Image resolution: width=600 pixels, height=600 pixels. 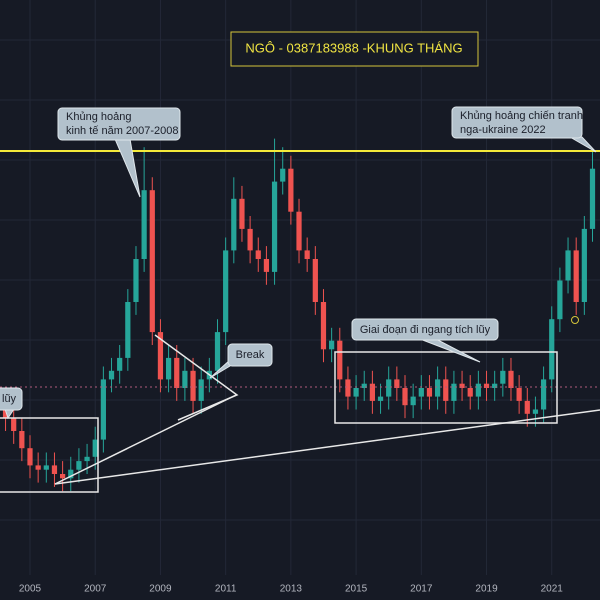 I want to click on callout-text: Break, so click(x=250, y=355).